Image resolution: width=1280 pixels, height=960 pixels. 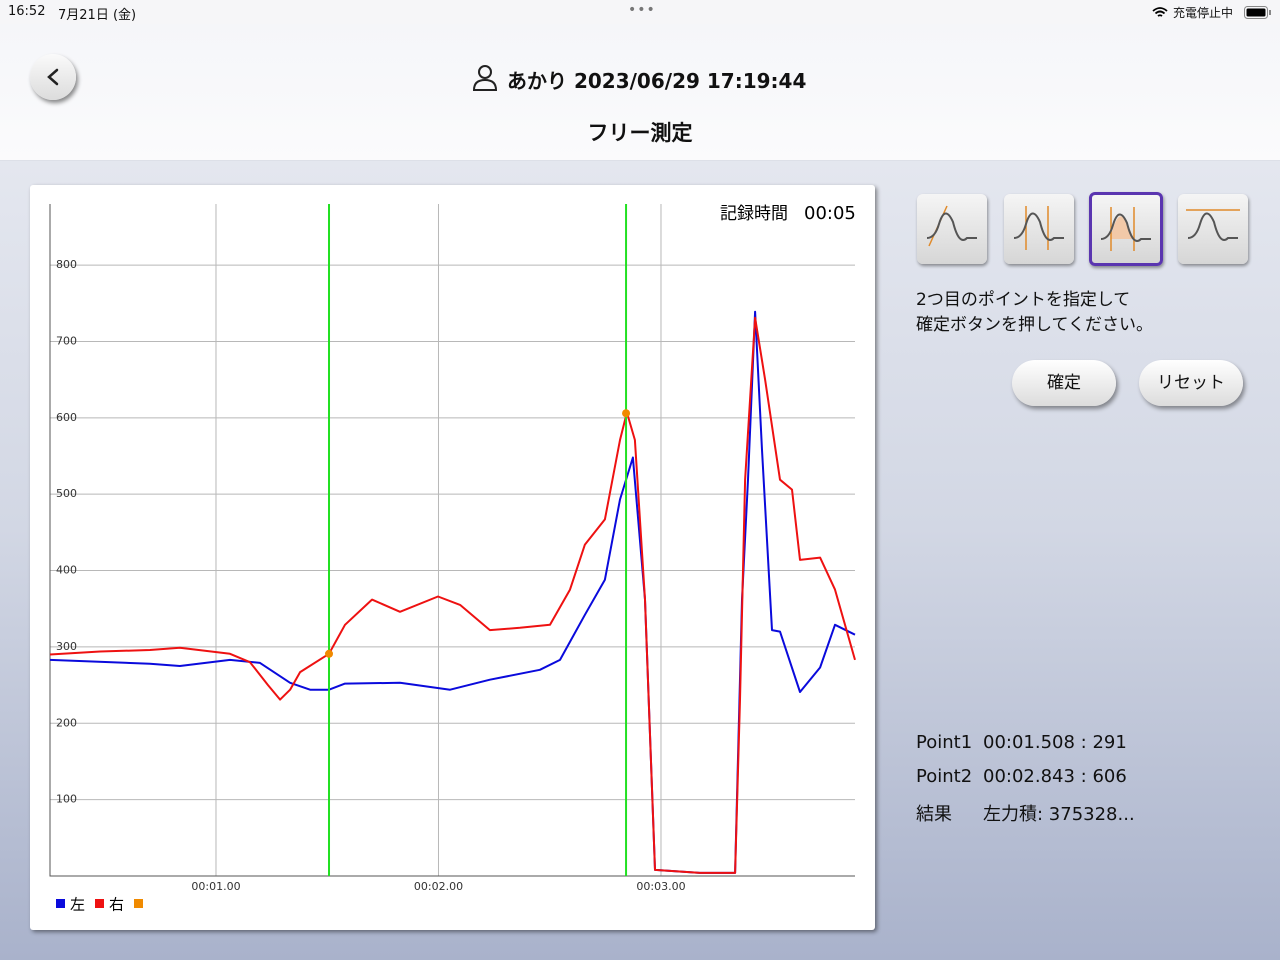 What do you see at coordinates (660, 886) in the screenshot?
I see `x-tick-label: 00:03.00` at bounding box center [660, 886].